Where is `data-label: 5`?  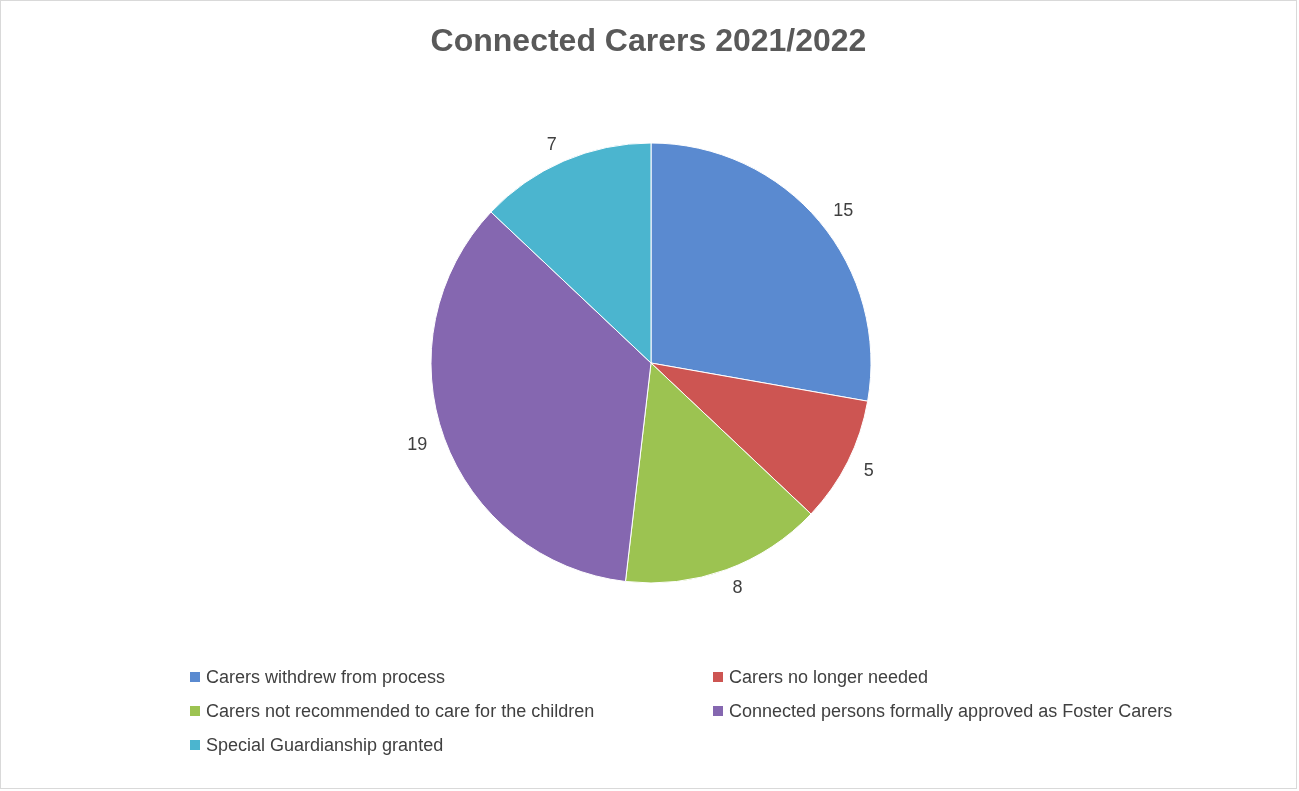 data-label: 5 is located at coordinates (868, 469).